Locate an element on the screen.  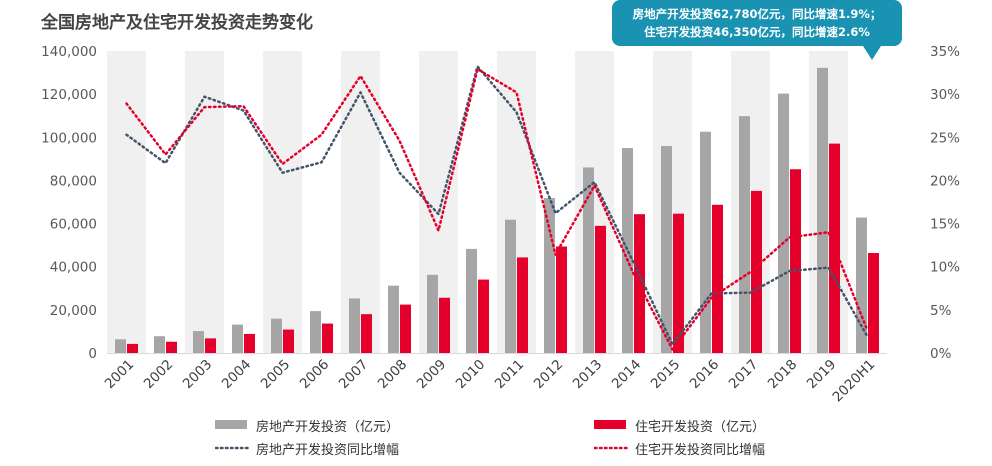
legend-housing-bar: 住宅开发投资（亿元） is located at coordinates (680, 425).